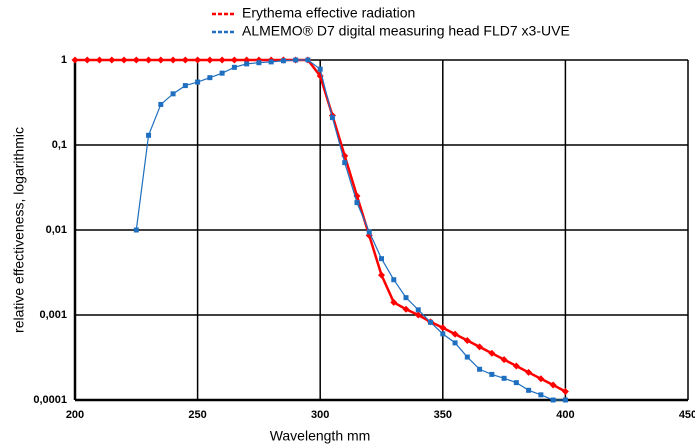  What do you see at coordinates (19, 230) in the screenshot?
I see `y-axis-label: relative effectiveness, logarithmic` at bounding box center [19, 230].